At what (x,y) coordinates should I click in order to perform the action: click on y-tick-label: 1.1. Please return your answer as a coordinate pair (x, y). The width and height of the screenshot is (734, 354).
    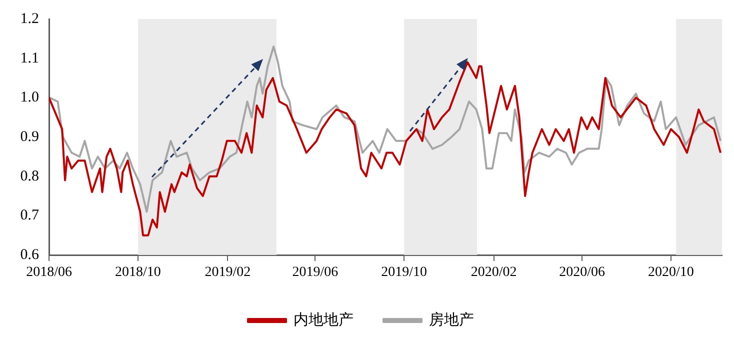
    Looking at the image, I should click on (29, 58).